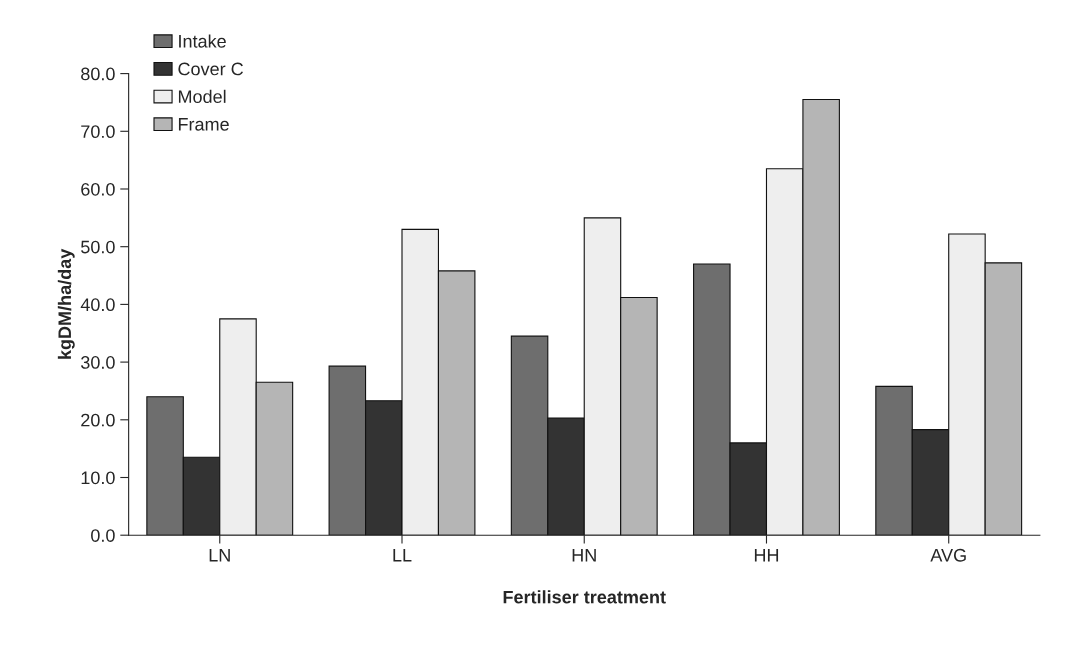  What do you see at coordinates (98, 362) in the screenshot?
I see `y-tick-label: 30.0` at bounding box center [98, 362].